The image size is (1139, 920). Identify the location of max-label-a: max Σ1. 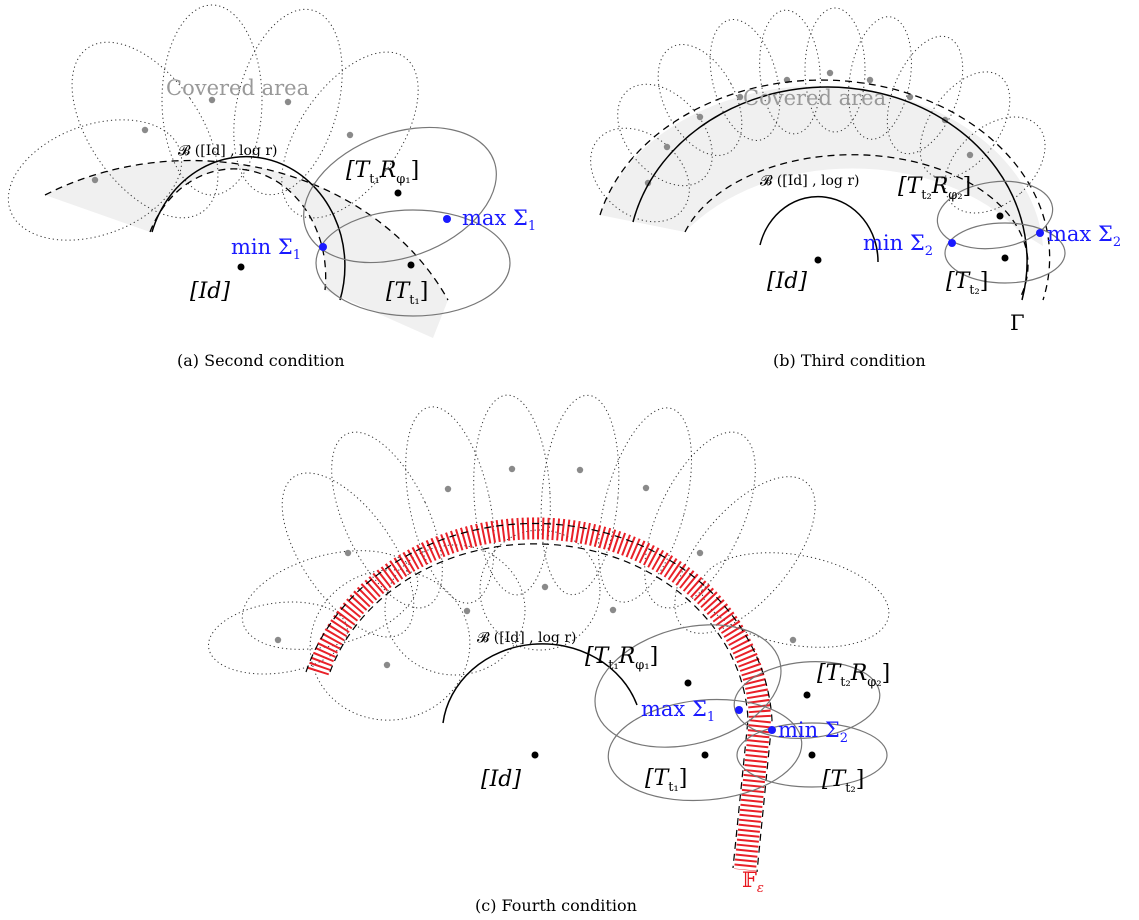
(499, 220).